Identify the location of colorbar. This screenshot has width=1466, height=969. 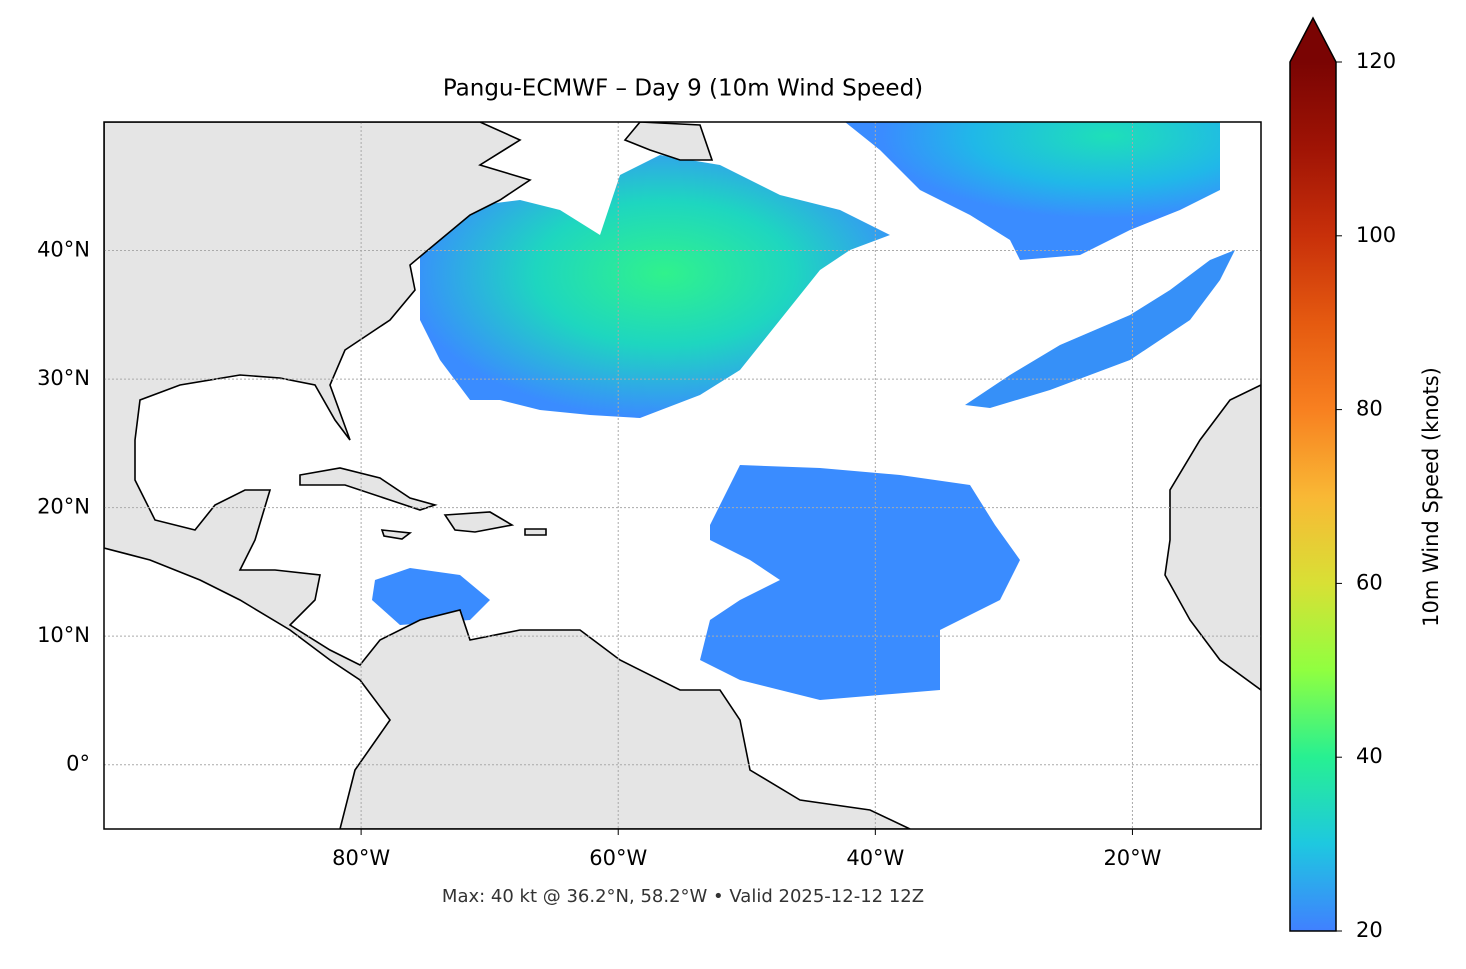
(1313, 496).